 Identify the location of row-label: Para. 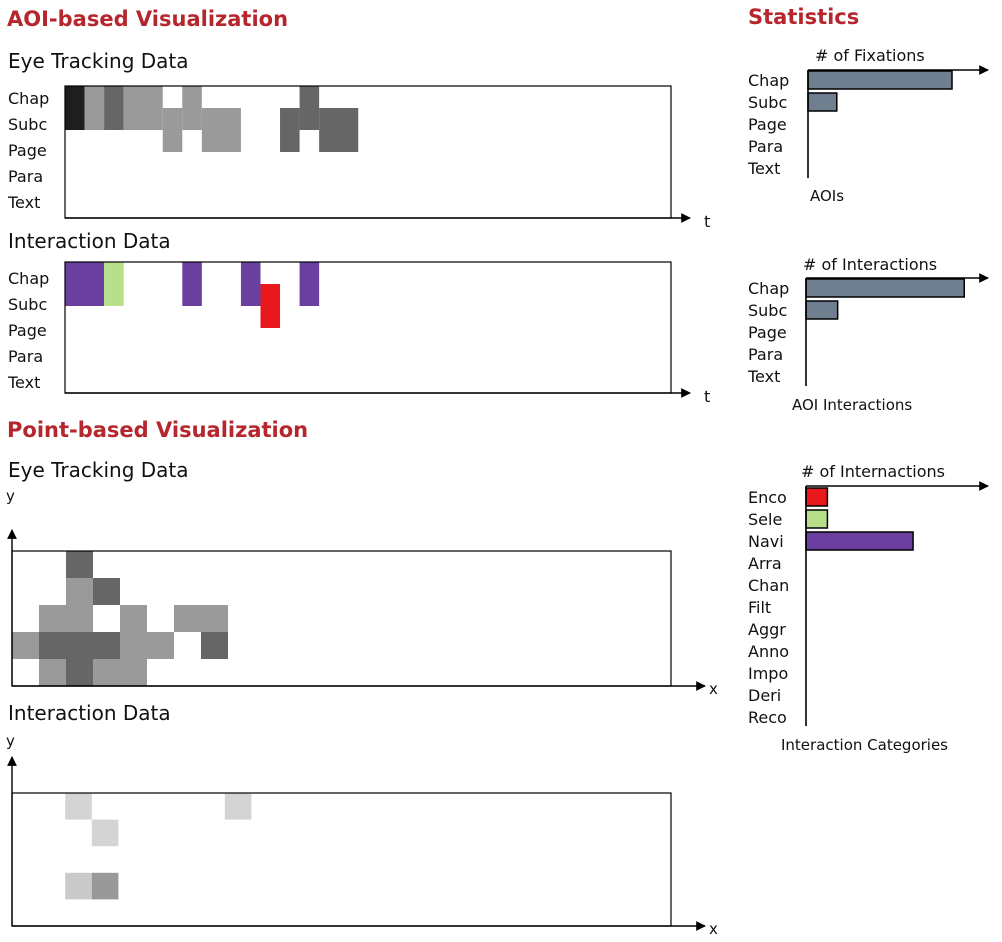
(25, 176).